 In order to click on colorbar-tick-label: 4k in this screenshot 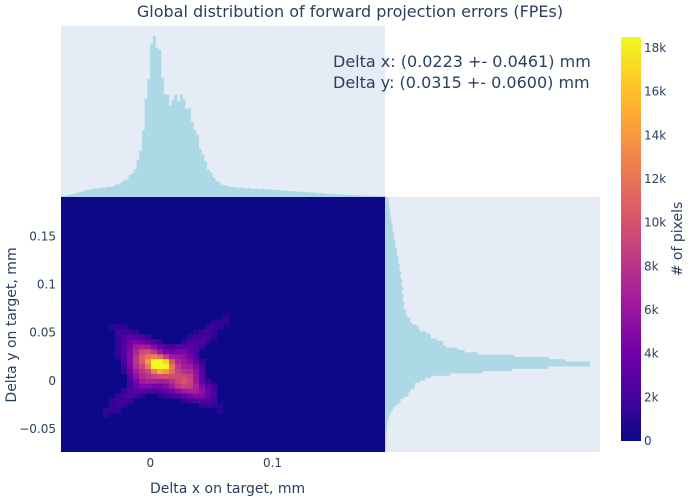, I will do `click(651, 354)`.